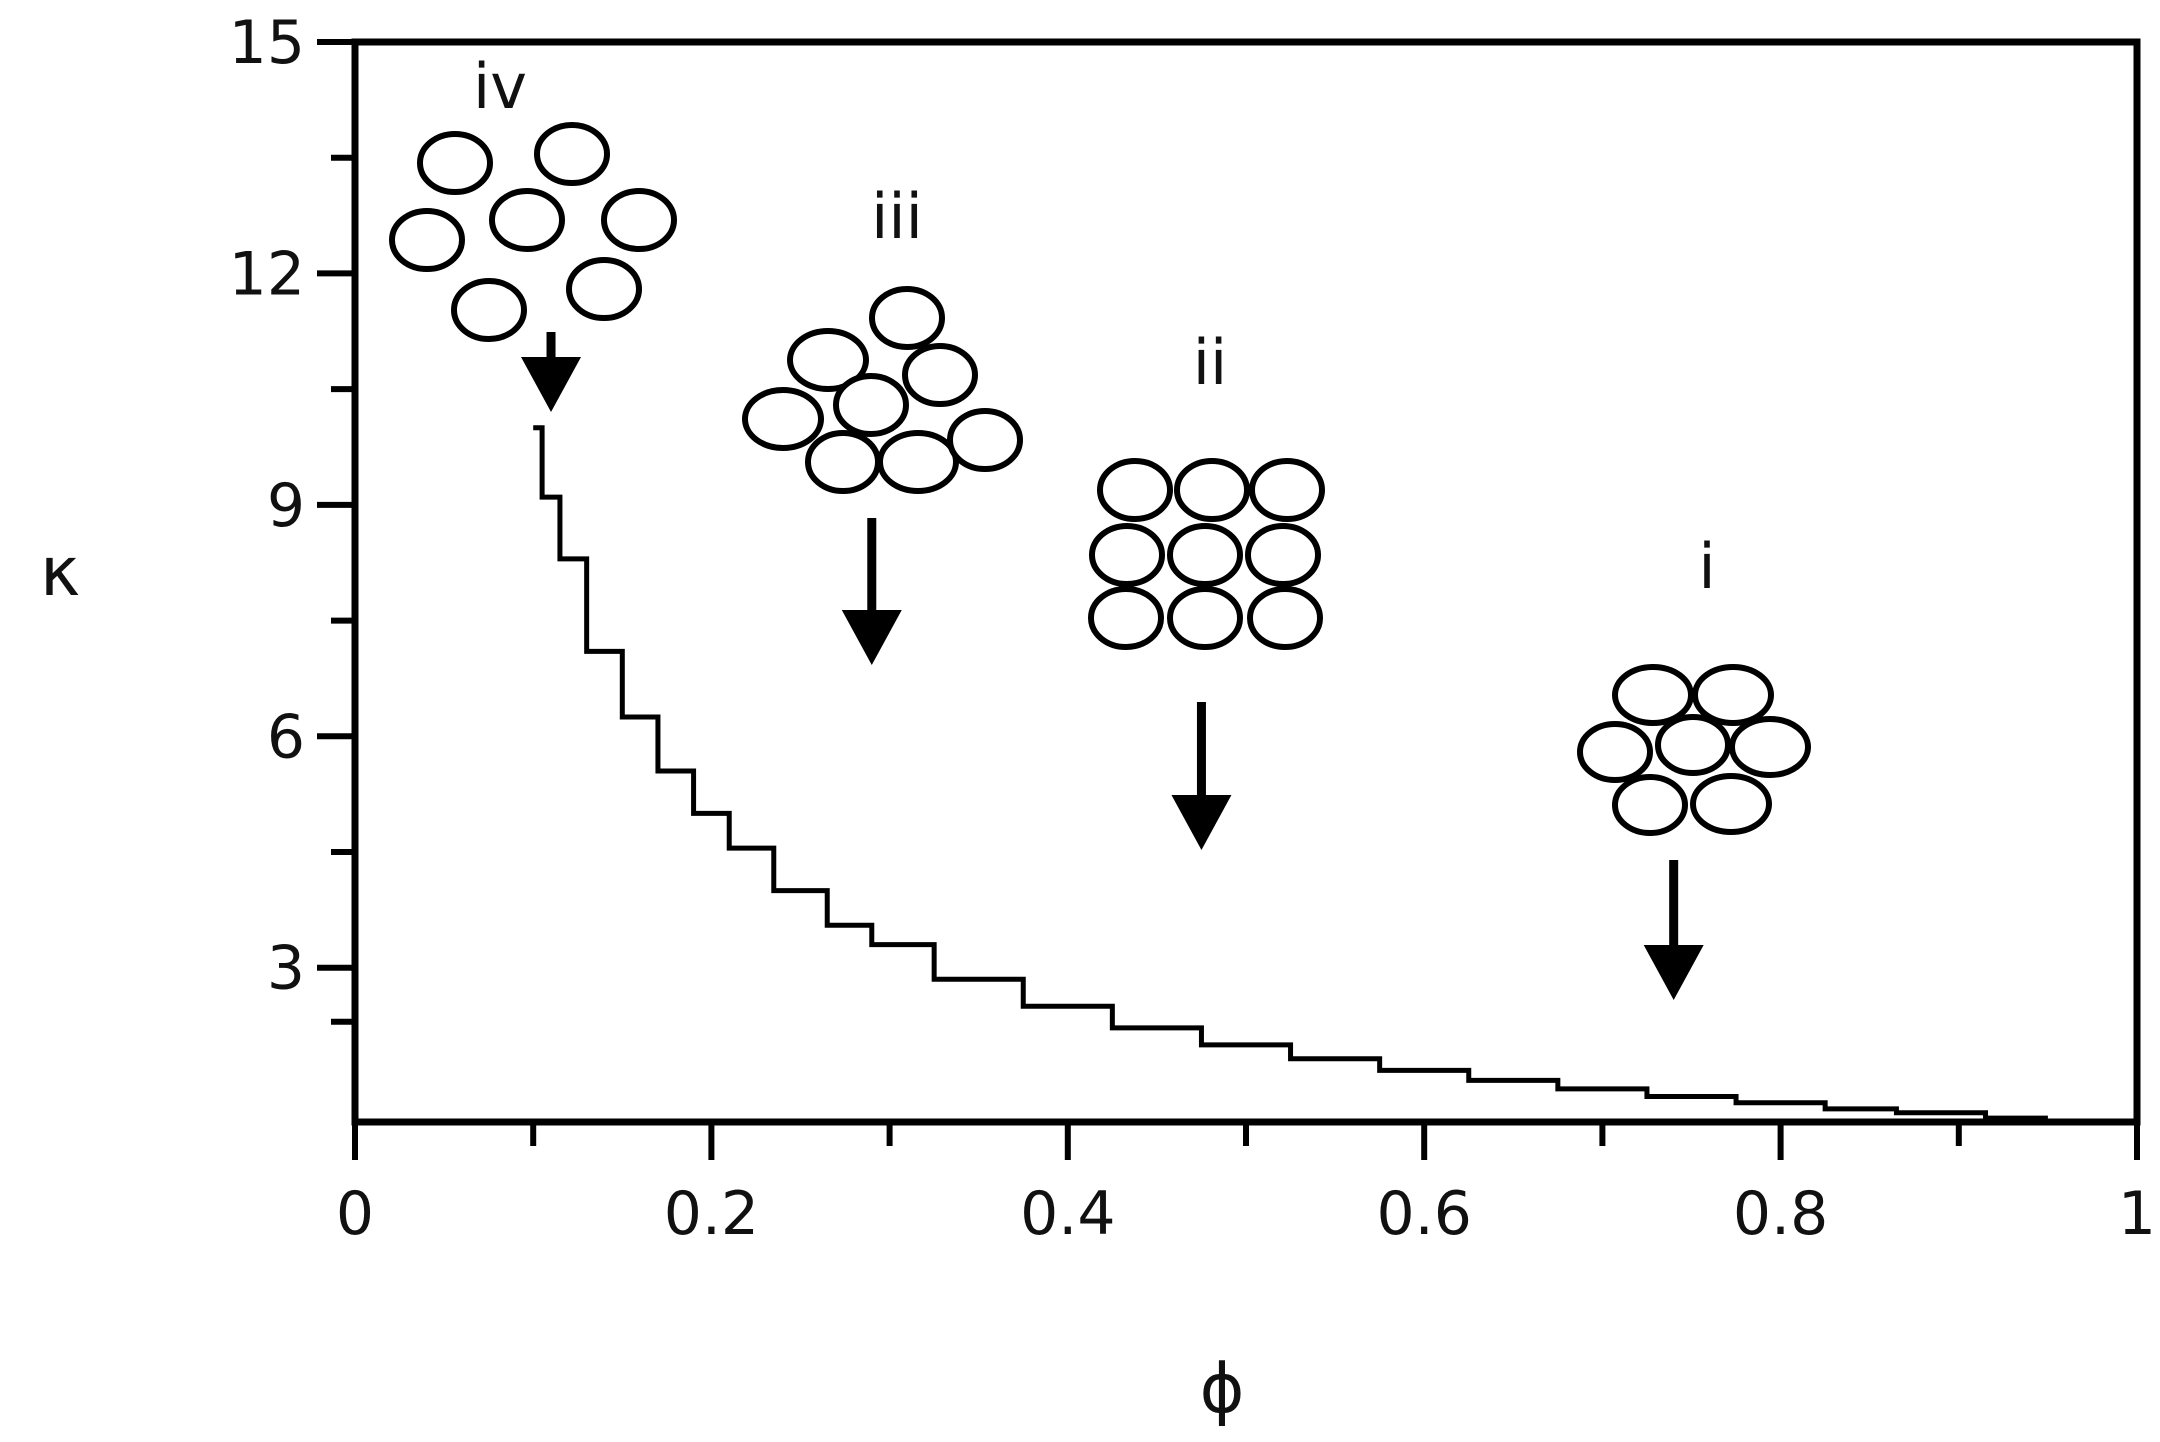 This screenshot has width=2160, height=1442. What do you see at coordinates (711, 1214) in the screenshot?
I see `x-tick-label: 0.2` at bounding box center [711, 1214].